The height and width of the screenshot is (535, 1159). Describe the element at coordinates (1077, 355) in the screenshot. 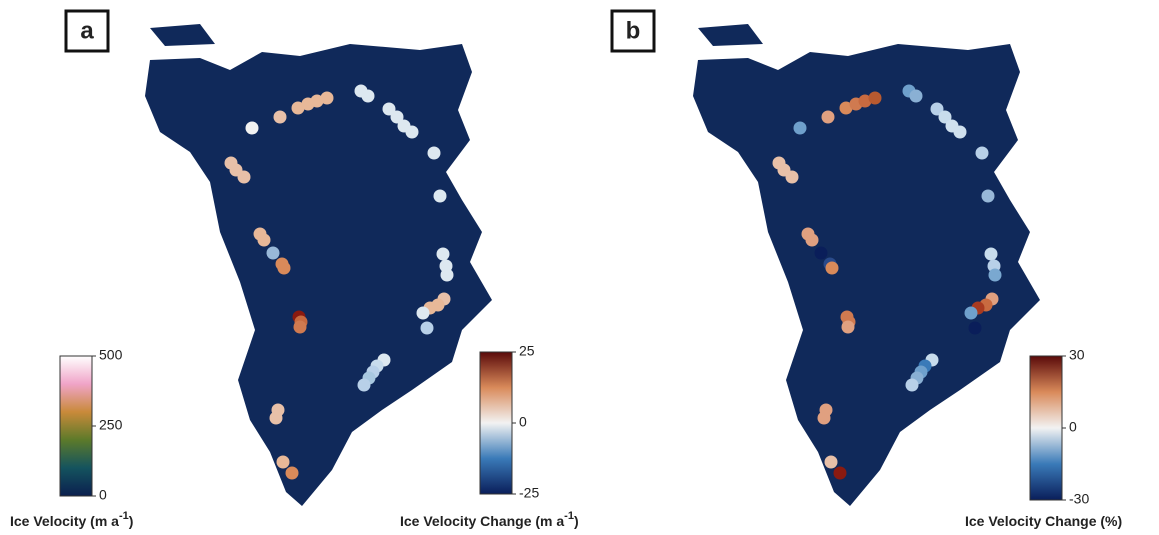

I see `colorbar-tick-label: 30` at that location.